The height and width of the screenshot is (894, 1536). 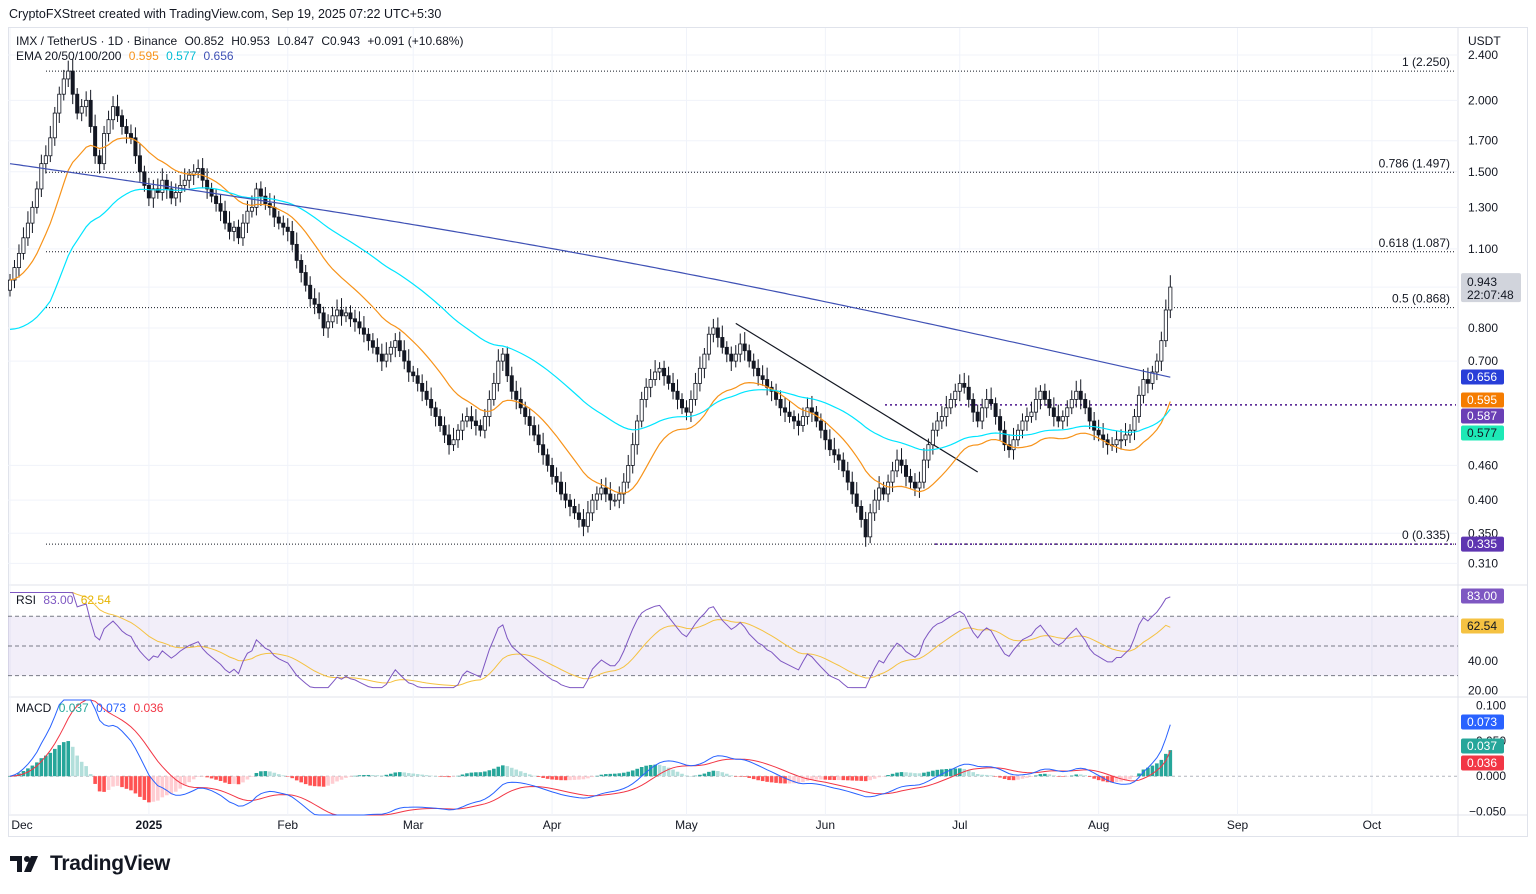 What do you see at coordinates (1482, 433) in the screenshot?
I see `ema-50-tag-bg` at bounding box center [1482, 433].